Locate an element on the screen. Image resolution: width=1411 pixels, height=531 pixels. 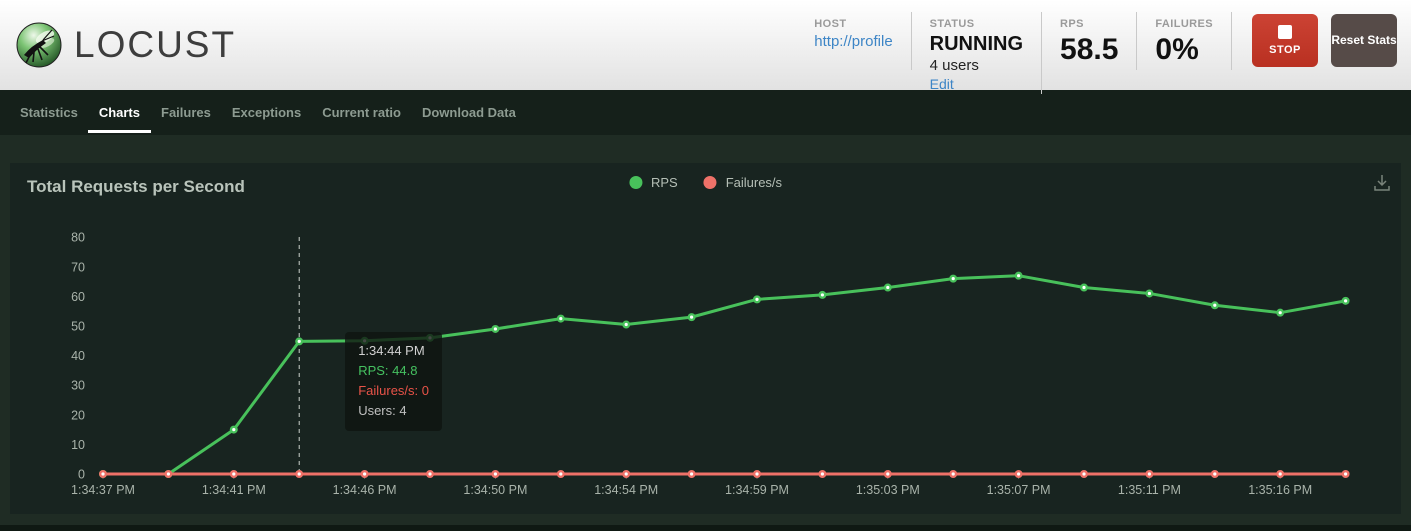
svg-text: 1:34:50 PM is located at coordinates (495, 490).